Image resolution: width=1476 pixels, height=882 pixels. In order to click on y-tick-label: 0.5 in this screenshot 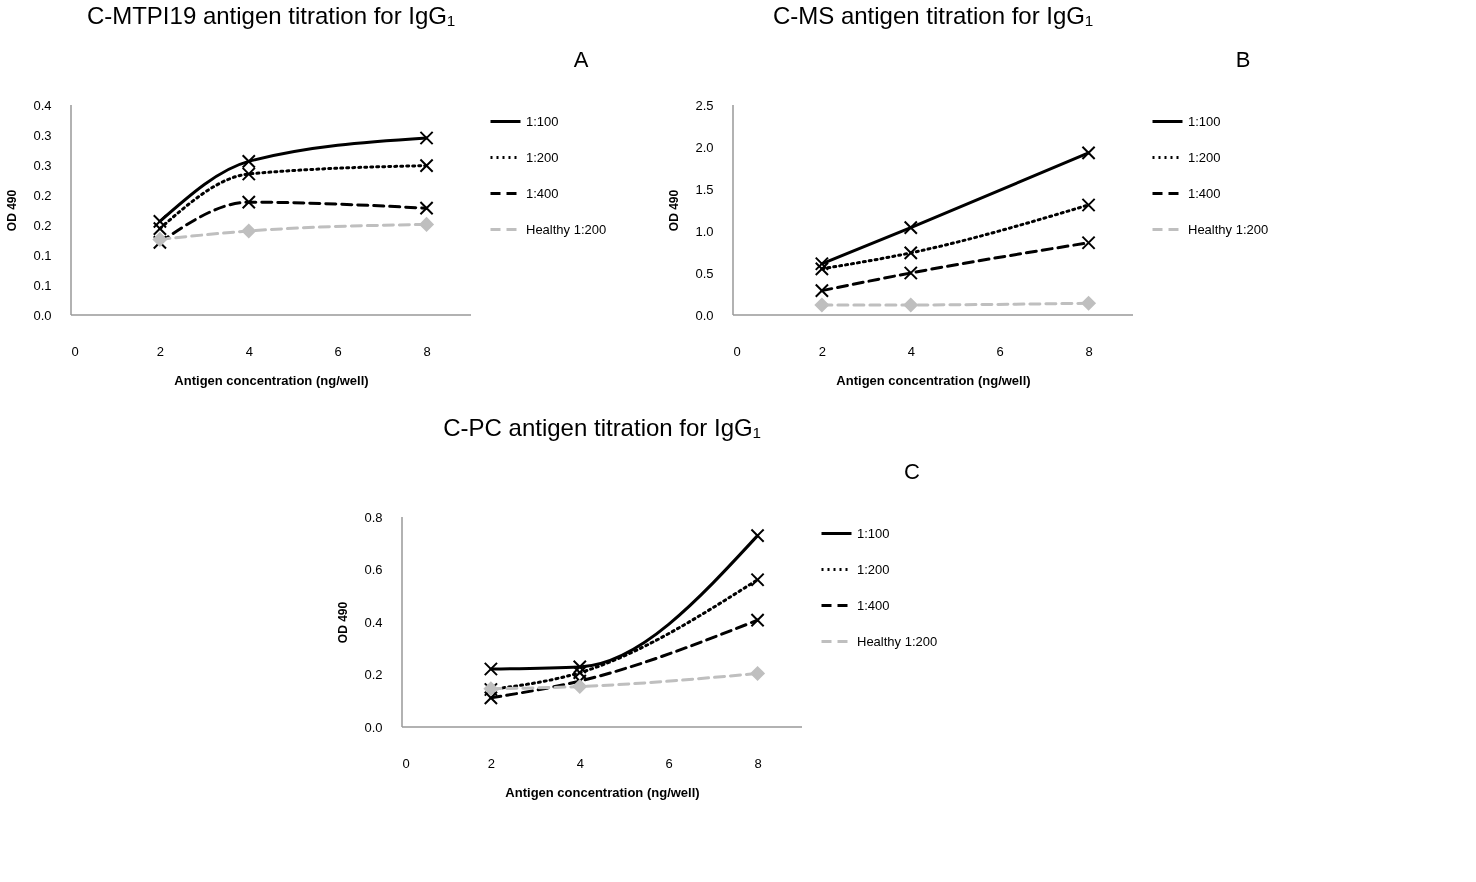, I will do `click(704, 273)`.